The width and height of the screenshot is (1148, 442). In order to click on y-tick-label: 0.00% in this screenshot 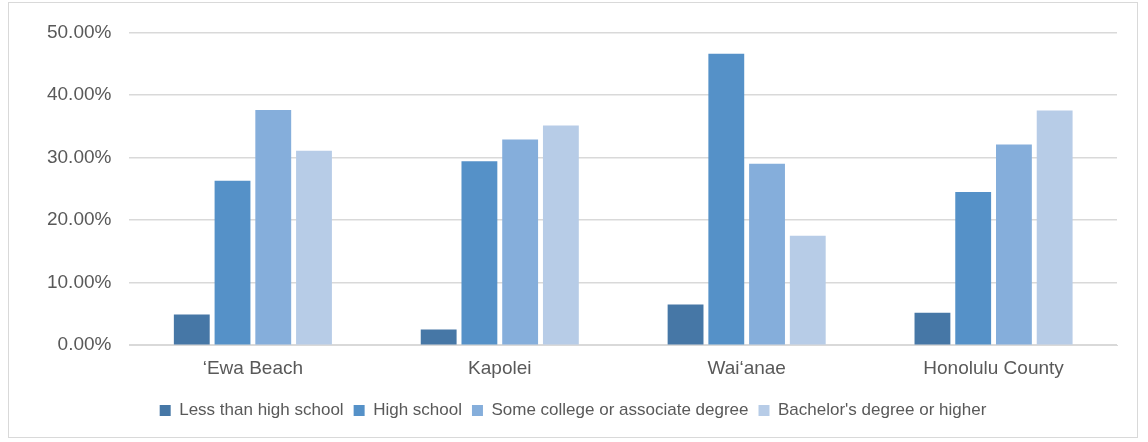, I will do `click(84, 344)`.